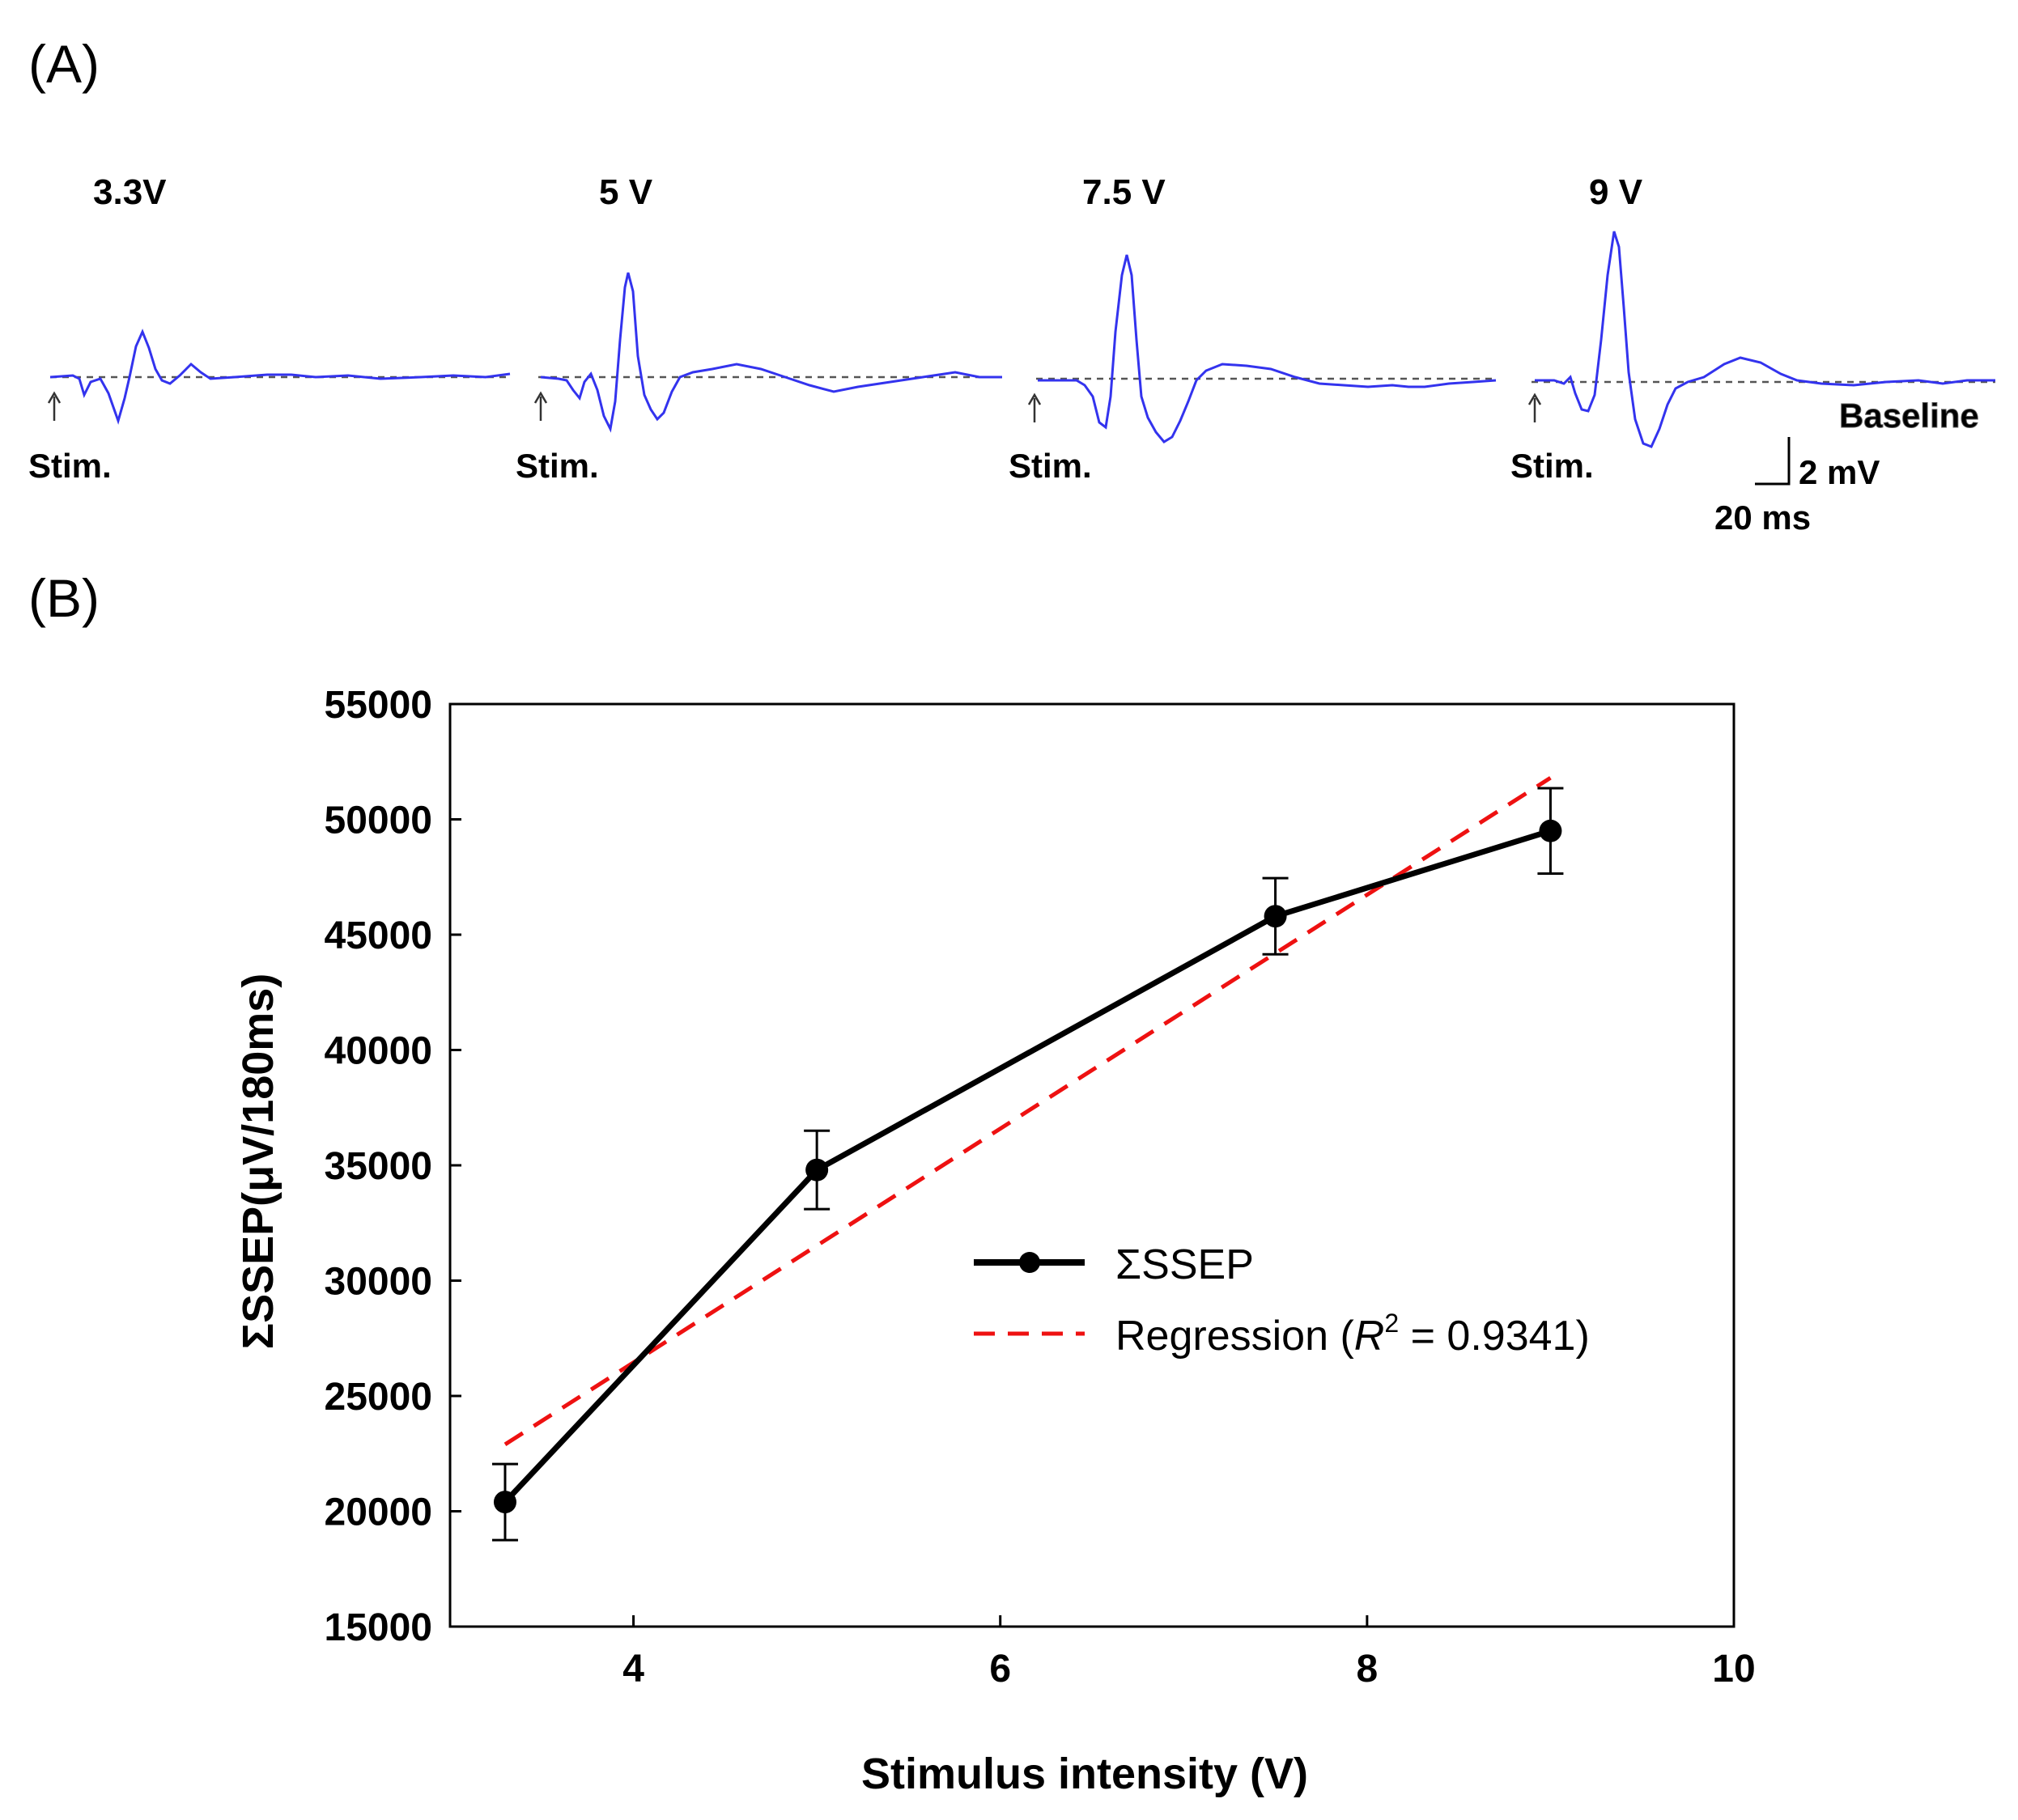 The height and width of the screenshot is (1820, 2018). I want to click on trace-group-2: 5 V Stim., so click(759, 329).